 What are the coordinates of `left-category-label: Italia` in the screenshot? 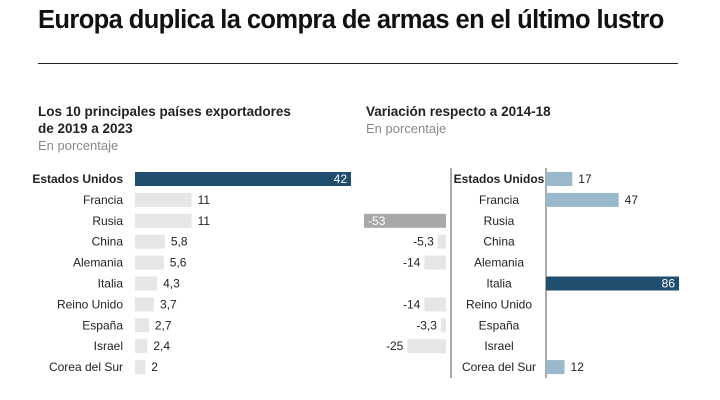 It's located at (111, 284).